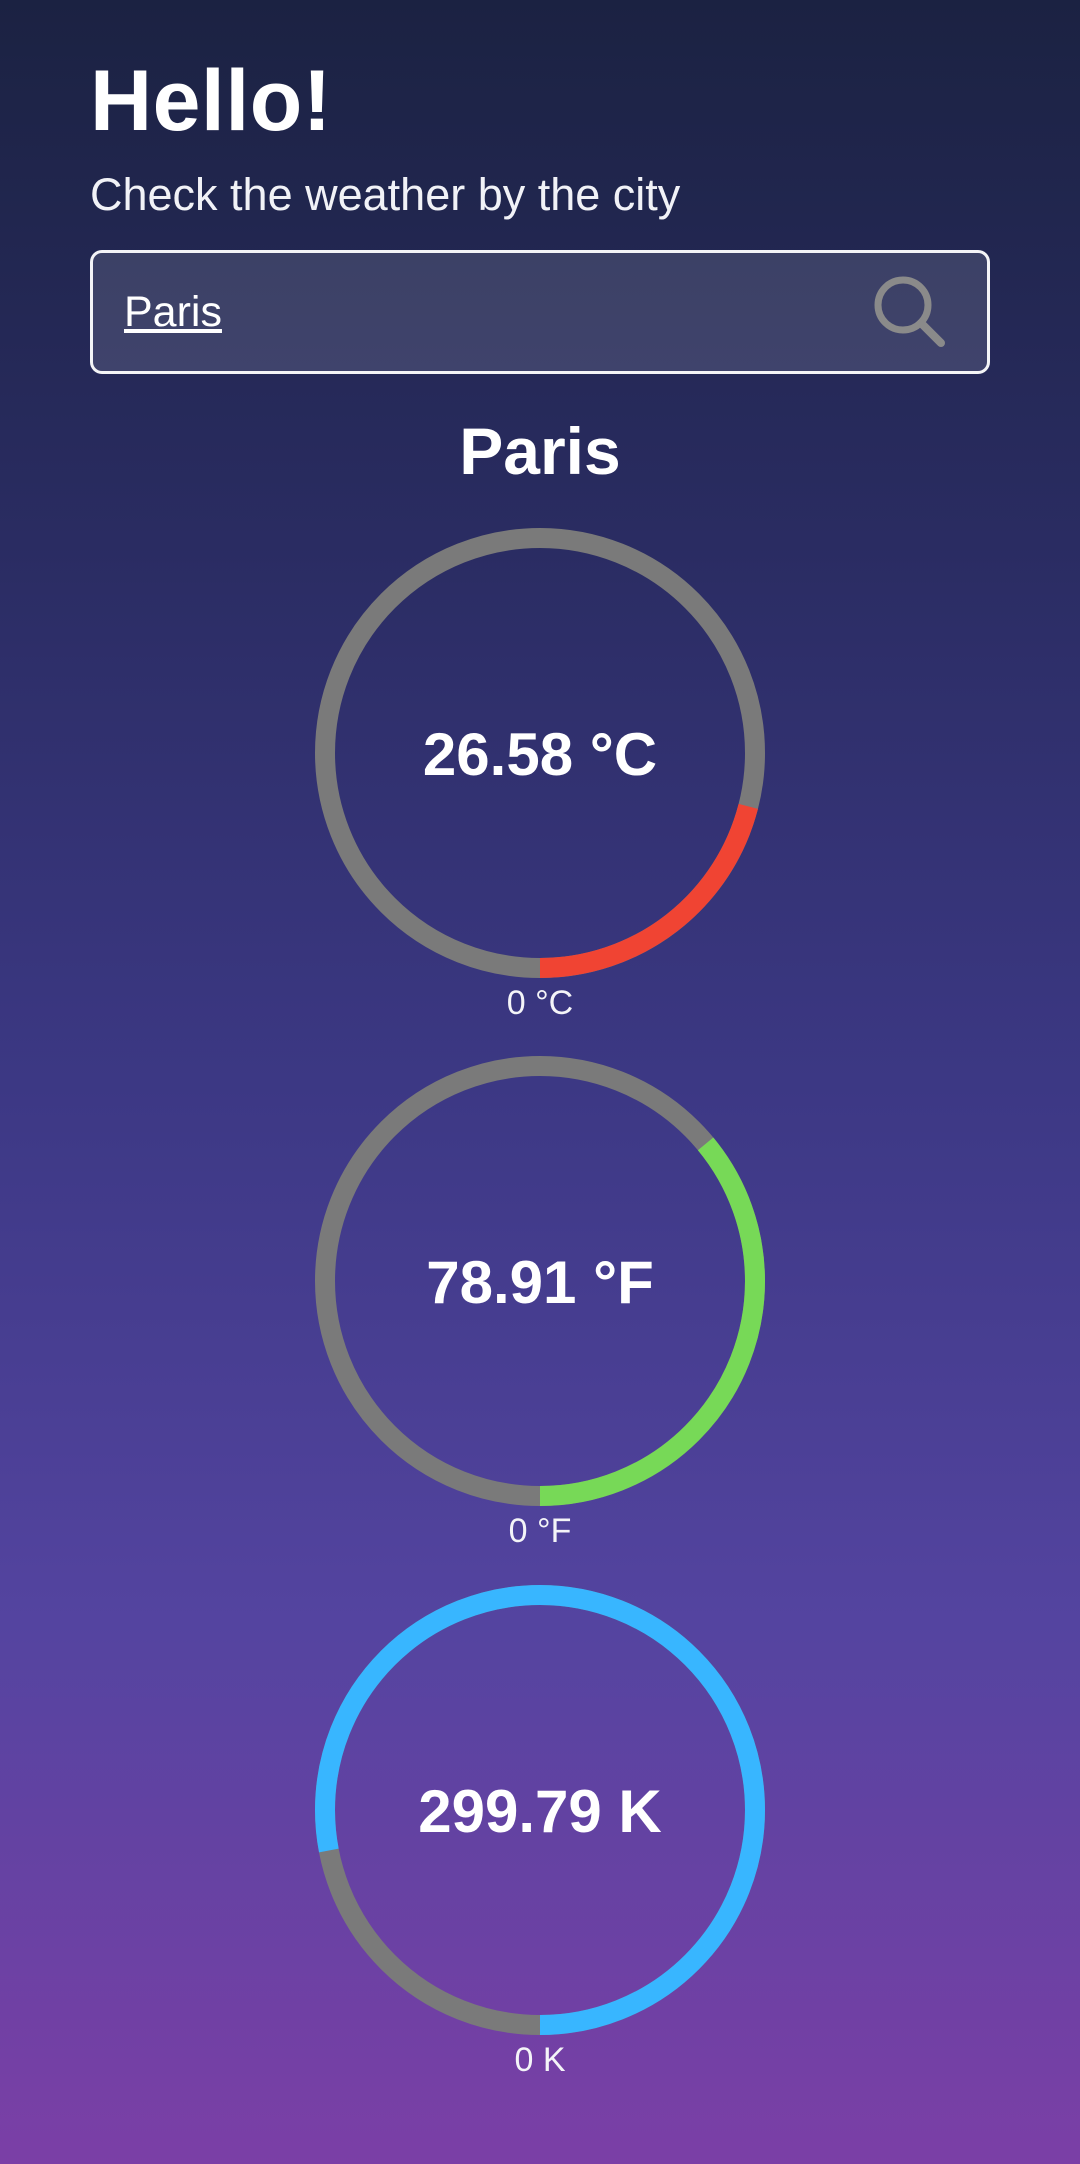 The image size is (1080, 2164). What do you see at coordinates (910, 312) in the screenshot?
I see `search-icon` at bounding box center [910, 312].